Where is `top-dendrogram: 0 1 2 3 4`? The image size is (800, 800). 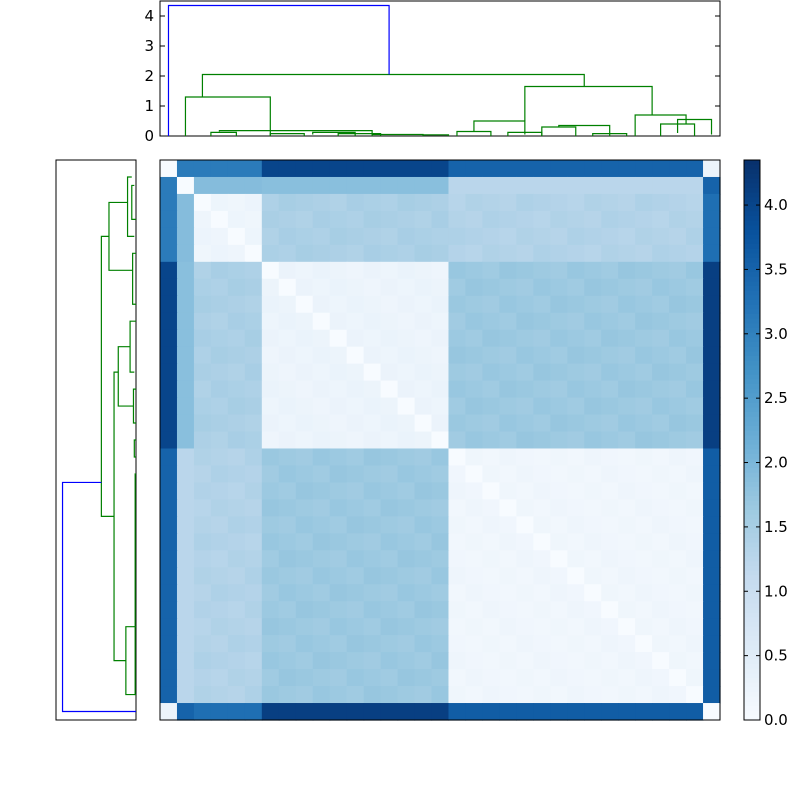
top-dendrogram: 0 1 2 3 4 is located at coordinates (432, 72).